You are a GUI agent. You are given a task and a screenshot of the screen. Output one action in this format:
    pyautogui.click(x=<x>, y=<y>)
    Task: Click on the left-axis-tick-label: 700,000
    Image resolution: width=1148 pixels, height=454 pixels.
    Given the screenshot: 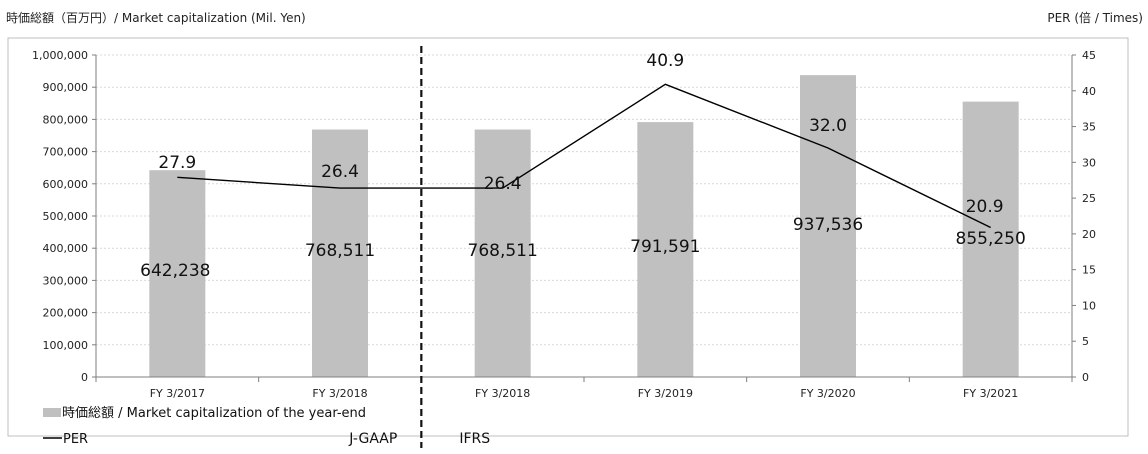 What is the action you would take?
    pyautogui.click(x=66, y=152)
    